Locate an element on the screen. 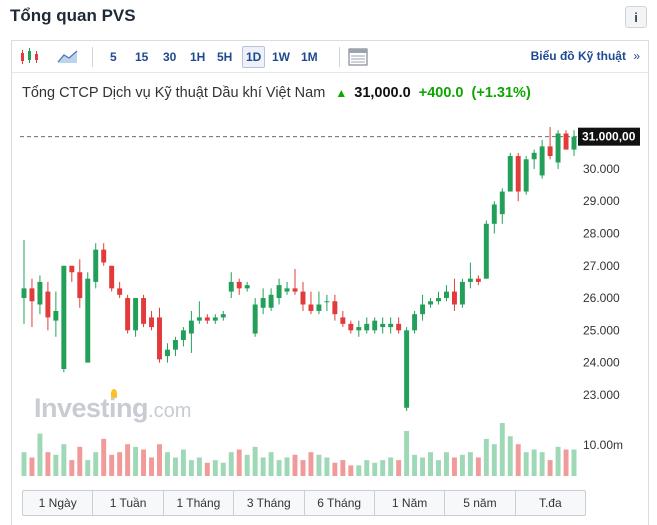 The width and height of the screenshot is (657, 525). price-change: +400.0 is located at coordinates (441, 93).